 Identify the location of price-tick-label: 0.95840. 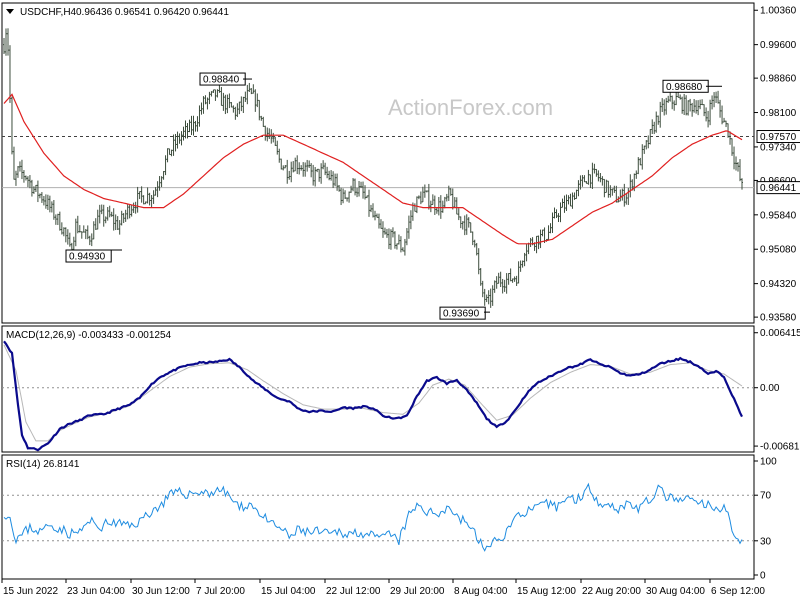
(778, 215).